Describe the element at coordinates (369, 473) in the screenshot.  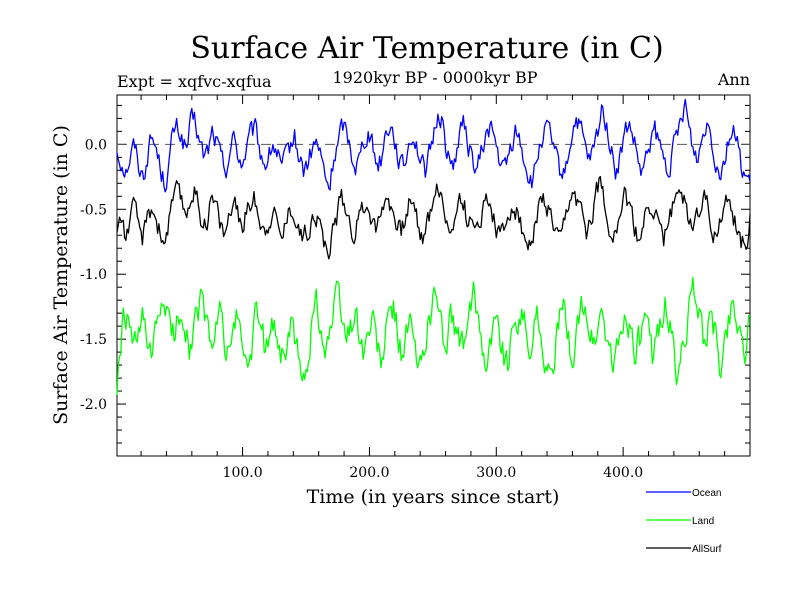
I see `x-tick-label: 200.0` at that location.